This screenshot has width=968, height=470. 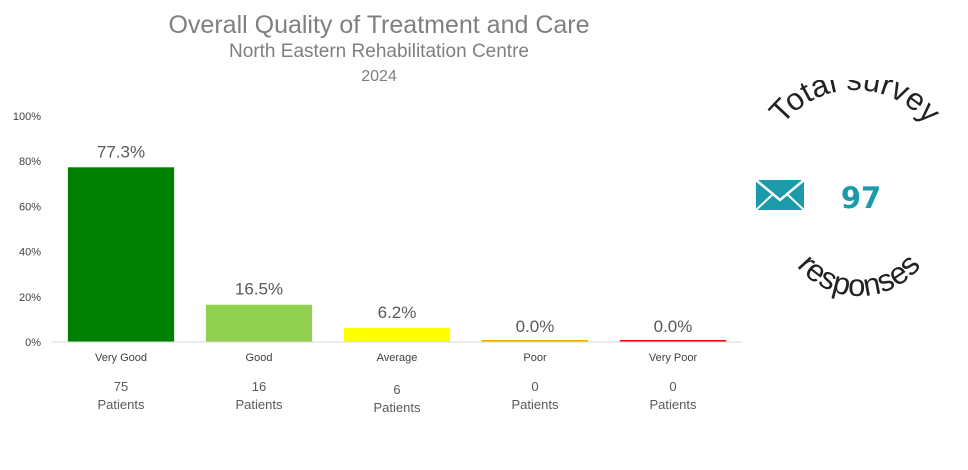 What do you see at coordinates (397, 358) in the screenshot?
I see `x-tick-label: Average` at bounding box center [397, 358].